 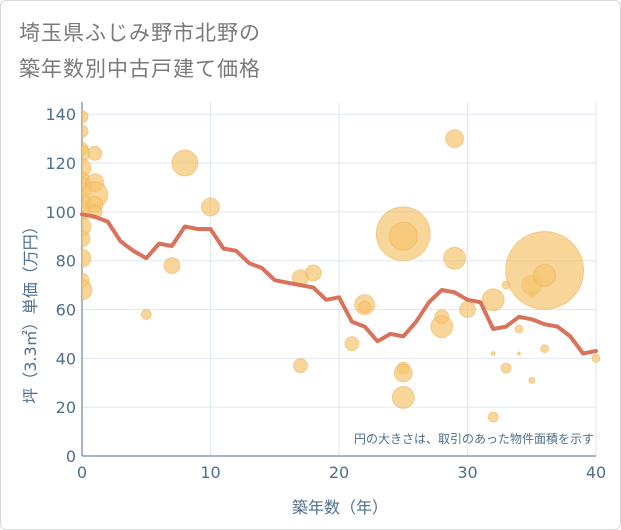 I want to click on x-axis-label: 築年数（年）, so click(x=340, y=507).